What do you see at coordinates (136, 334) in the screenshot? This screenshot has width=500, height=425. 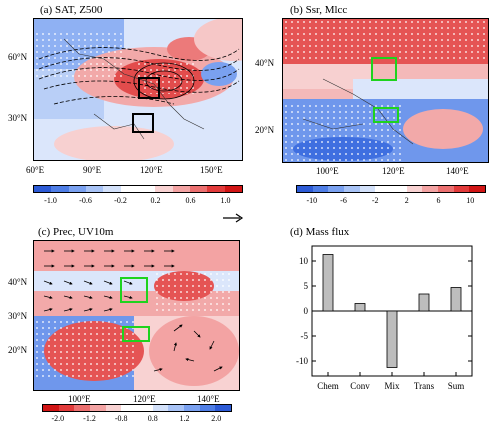 I see `panel-c-box-south` at bounding box center [136, 334].